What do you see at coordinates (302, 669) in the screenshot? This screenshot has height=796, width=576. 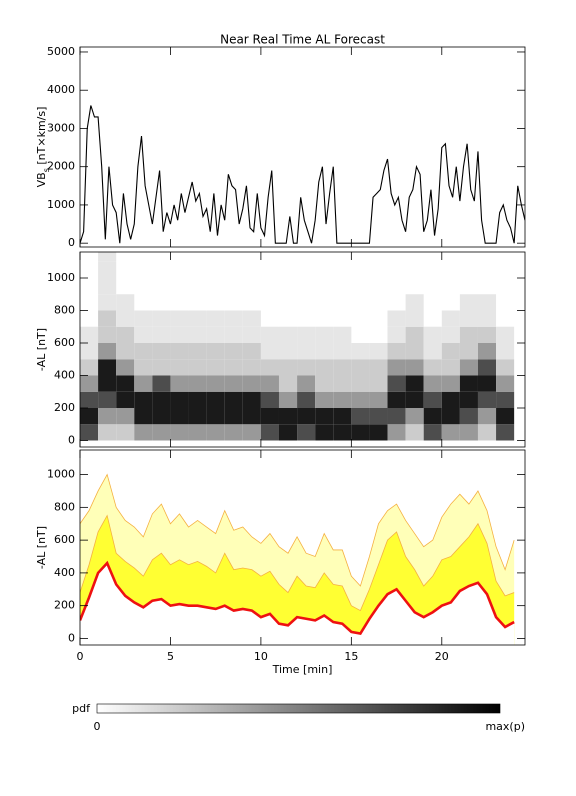 I see `x-axis-label: Time [min]` at bounding box center [302, 669].